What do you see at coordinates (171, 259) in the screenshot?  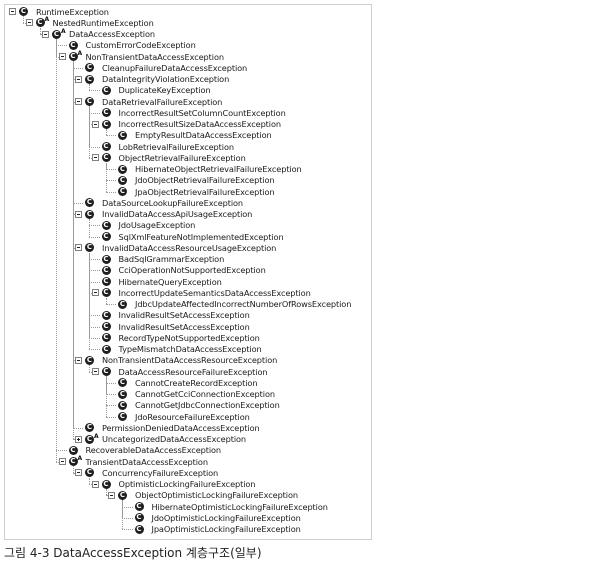 I see `tree-node-label: BadSqlGrammarException` at bounding box center [171, 259].